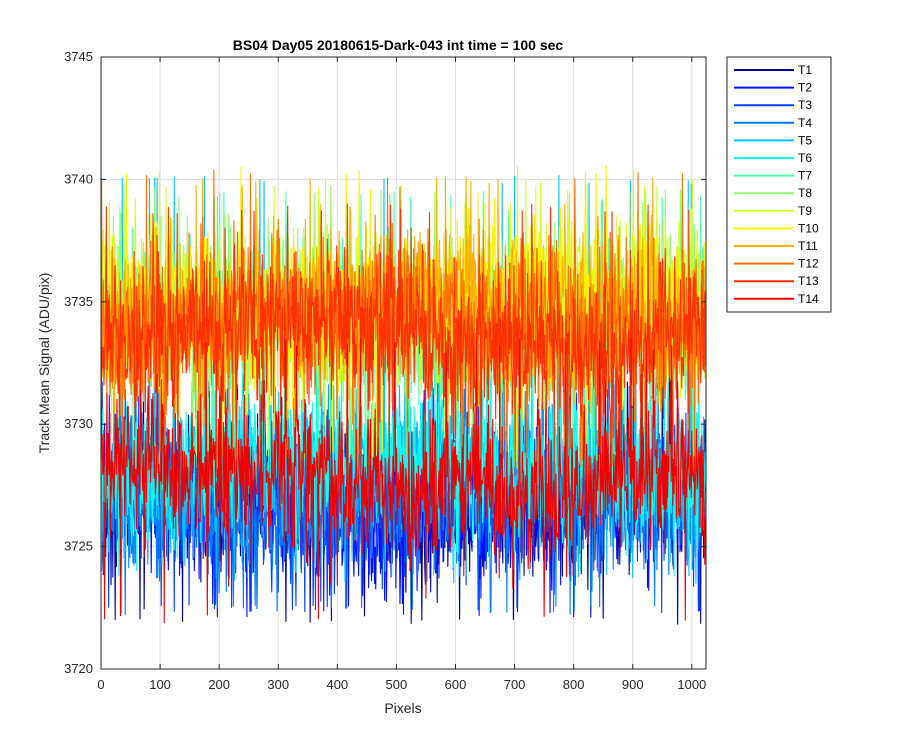  I want to click on x-tick-label: 1000, so click(691, 684).